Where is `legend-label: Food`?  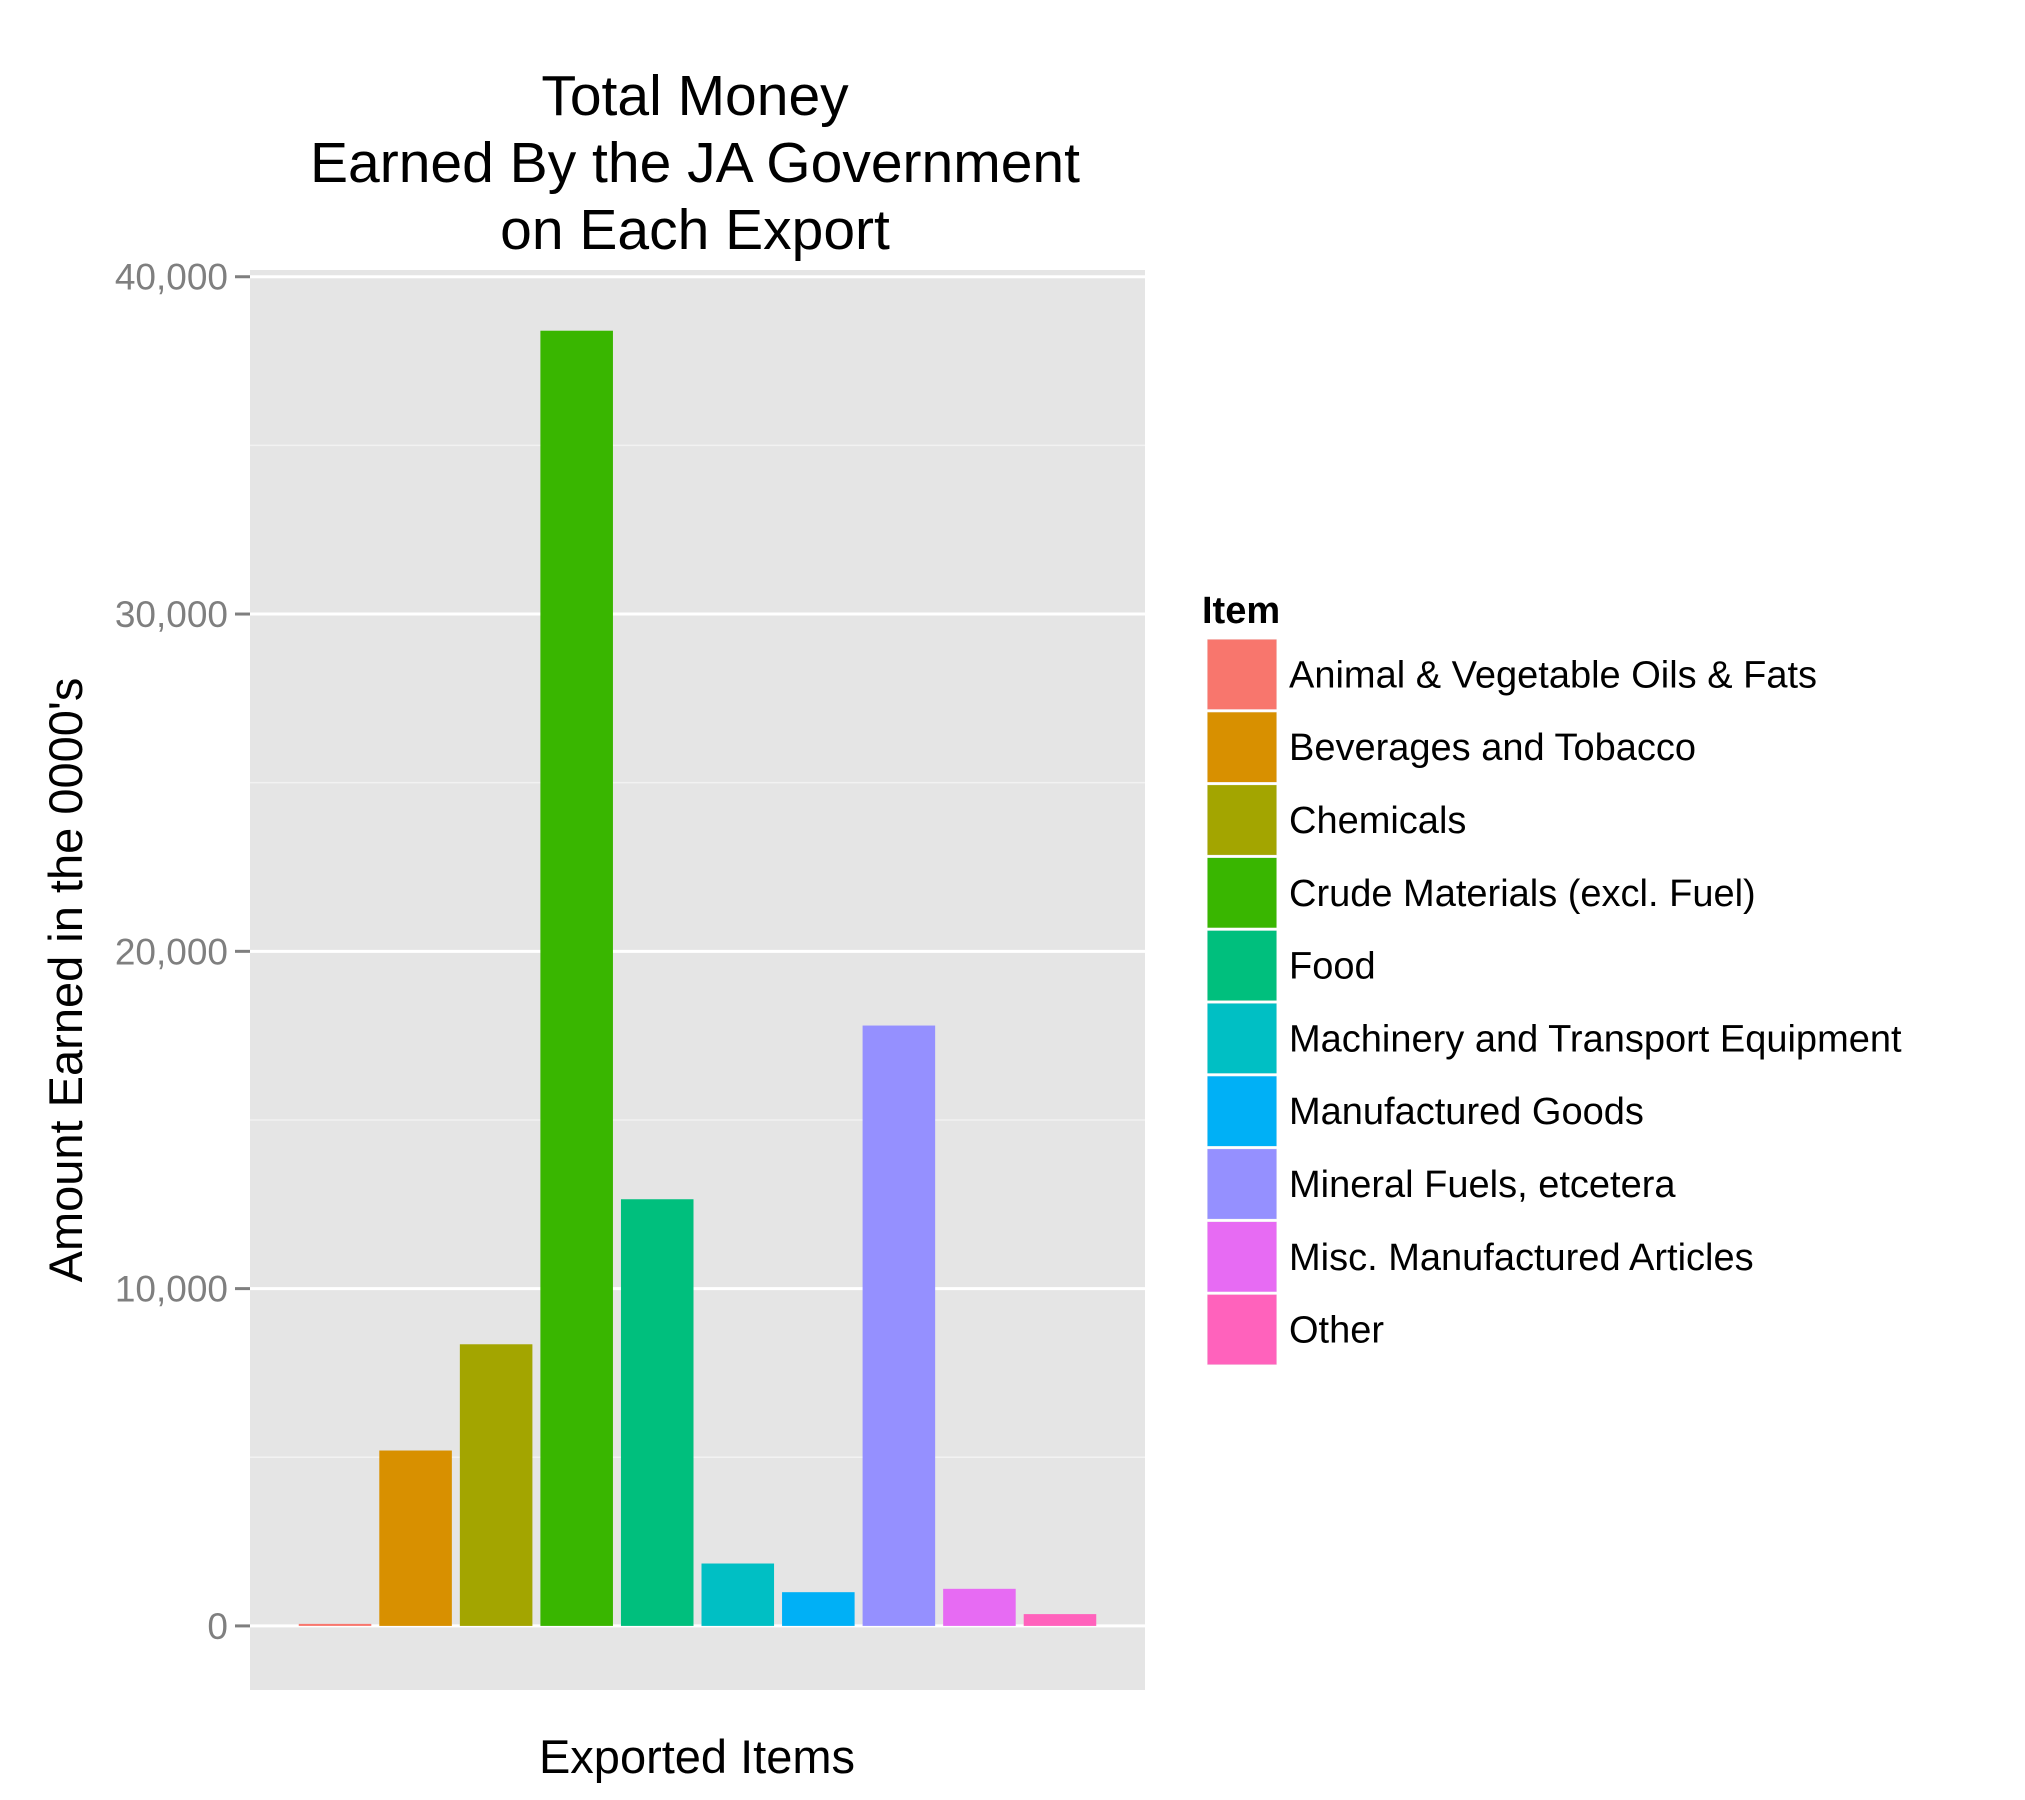
legend-label: Food is located at coordinates (1332, 967).